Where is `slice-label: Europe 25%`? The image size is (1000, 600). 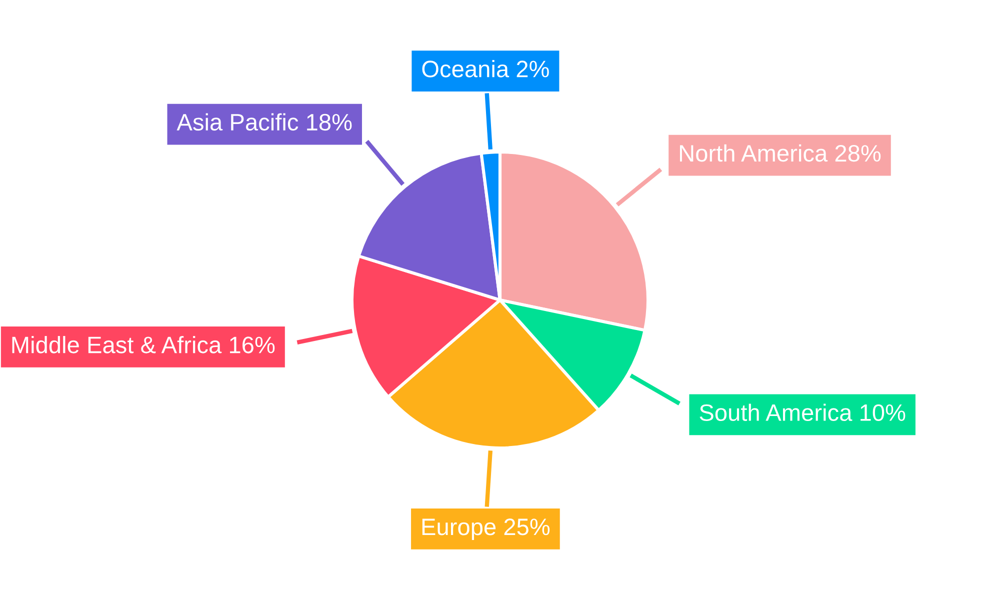
slice-label: Europe 25% is located at coordinates (486, 529).